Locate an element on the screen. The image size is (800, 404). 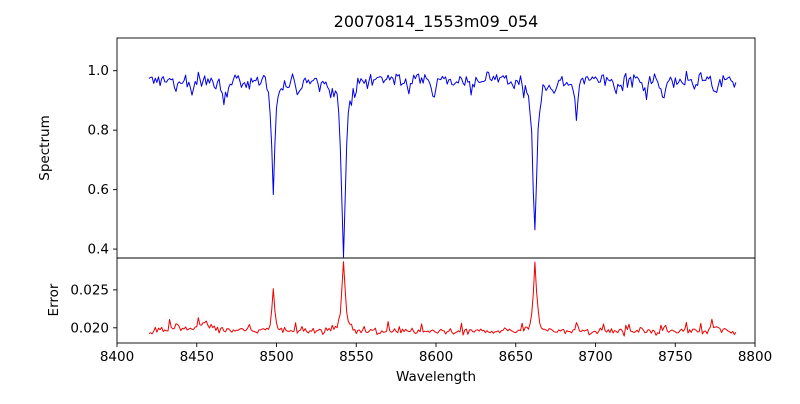
y-tick-label: 0.025 is located at coordinates (89, 290).